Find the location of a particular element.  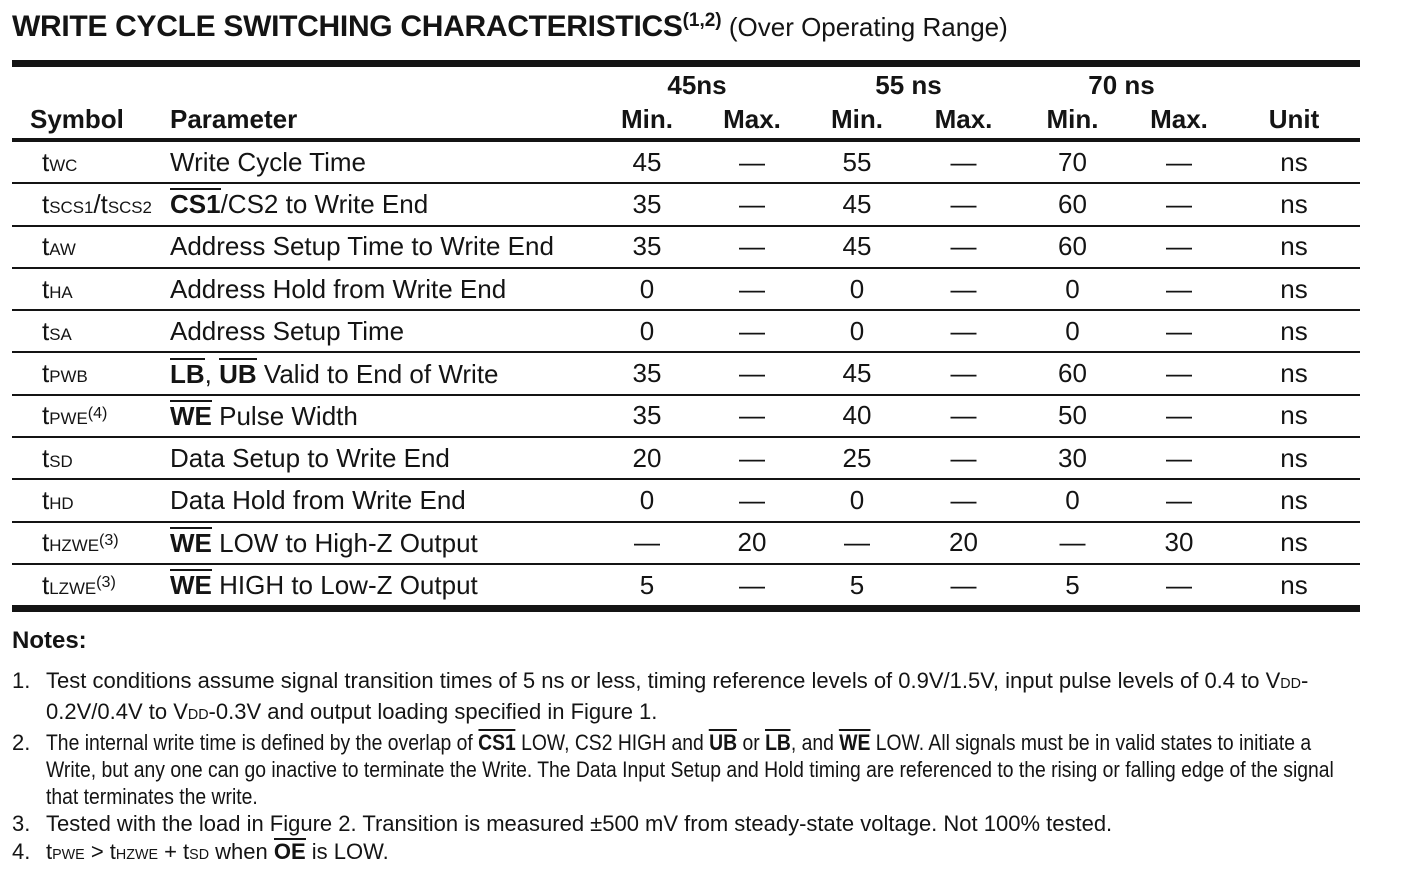

note-number: 4. is located at coordinates (21, 852).